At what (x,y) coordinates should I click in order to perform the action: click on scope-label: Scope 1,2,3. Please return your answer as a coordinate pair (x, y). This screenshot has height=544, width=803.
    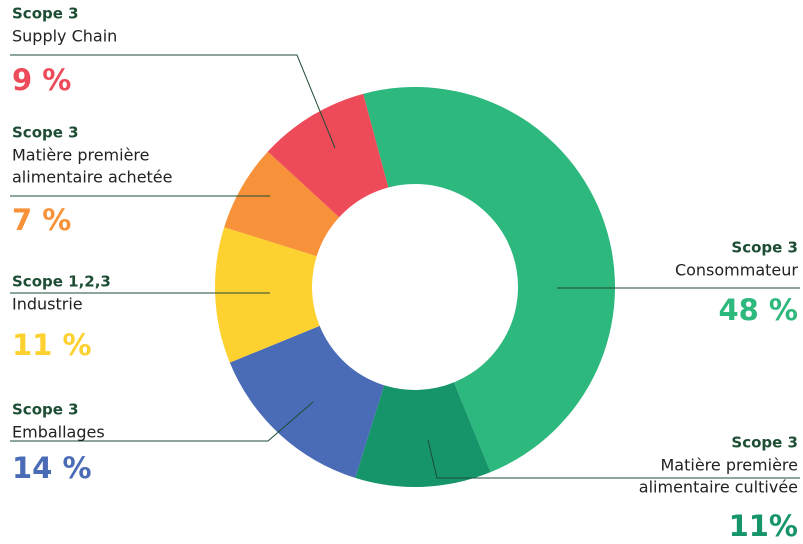
    Looking at the image, I should click on (61, 282).